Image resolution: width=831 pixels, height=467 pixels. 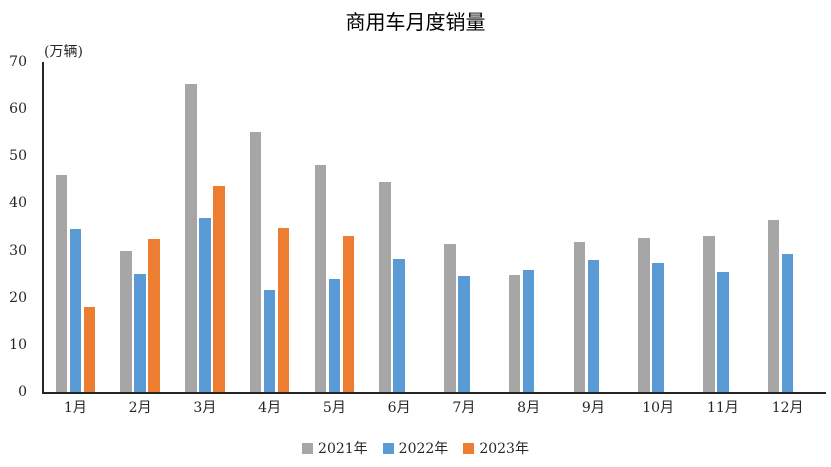 I want to click on bar-2022年-5月, so click(x=334, y=335).